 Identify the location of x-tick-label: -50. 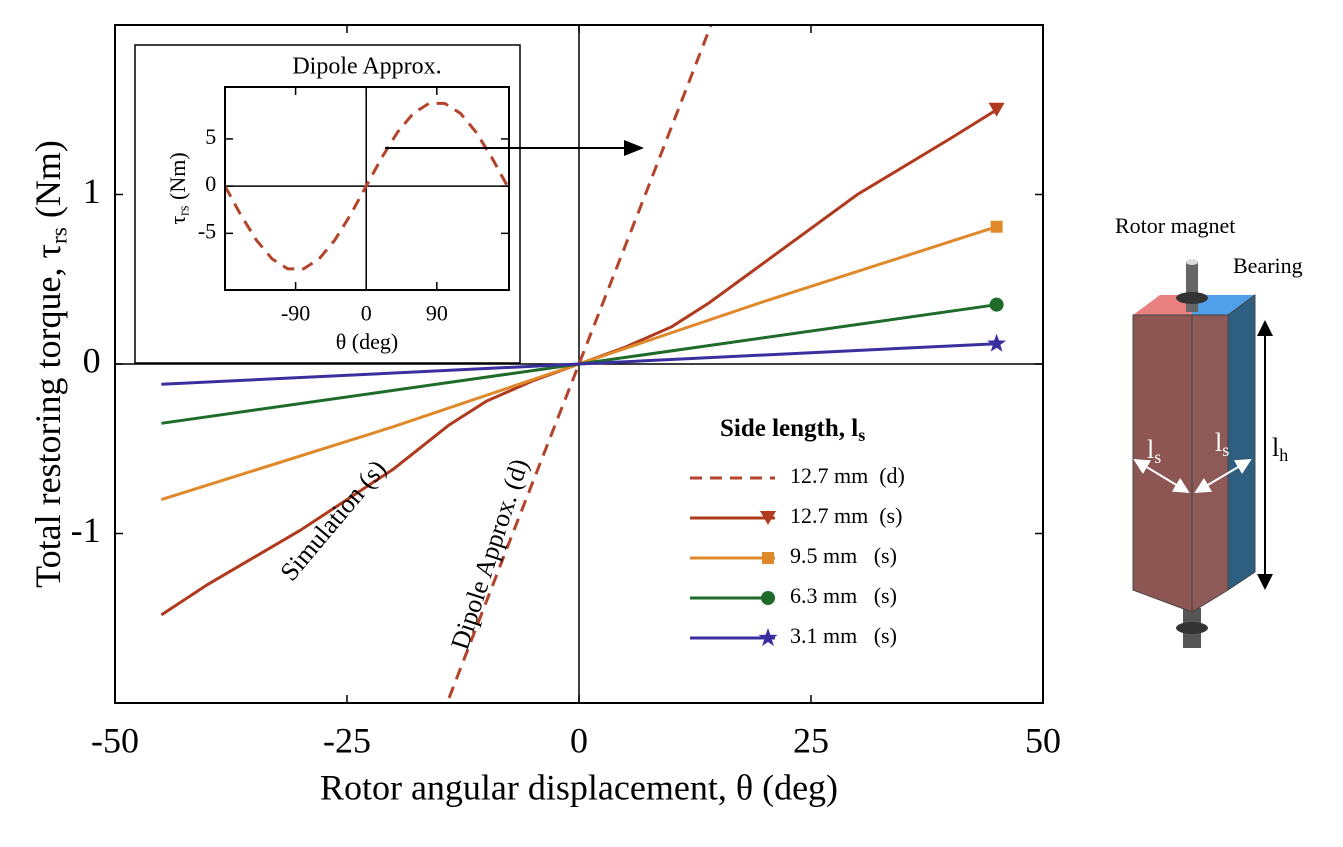
(115, 741).